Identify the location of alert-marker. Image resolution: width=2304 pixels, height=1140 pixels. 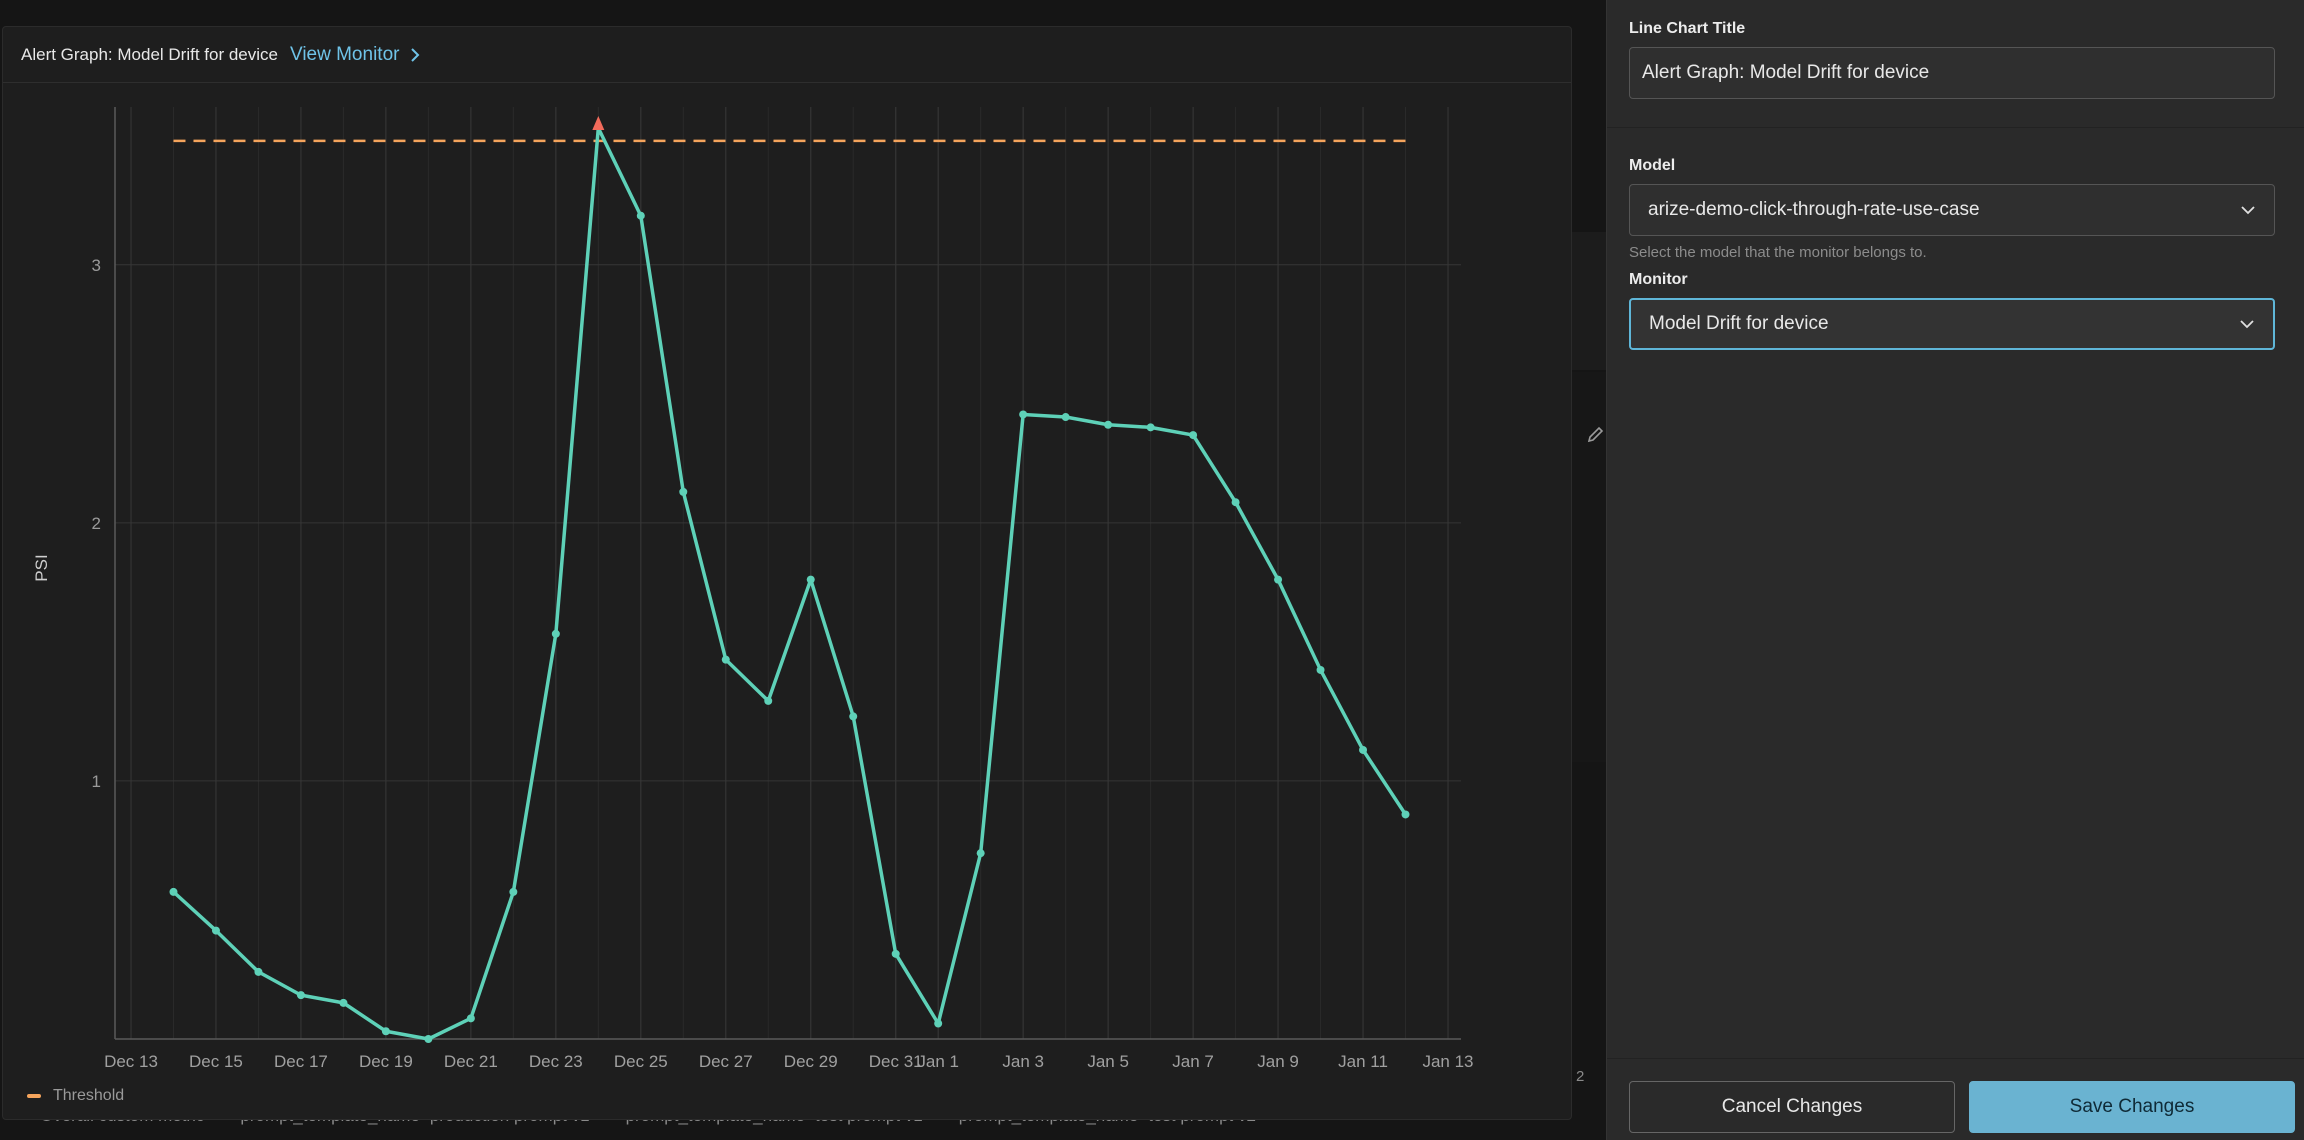
(598, 122).